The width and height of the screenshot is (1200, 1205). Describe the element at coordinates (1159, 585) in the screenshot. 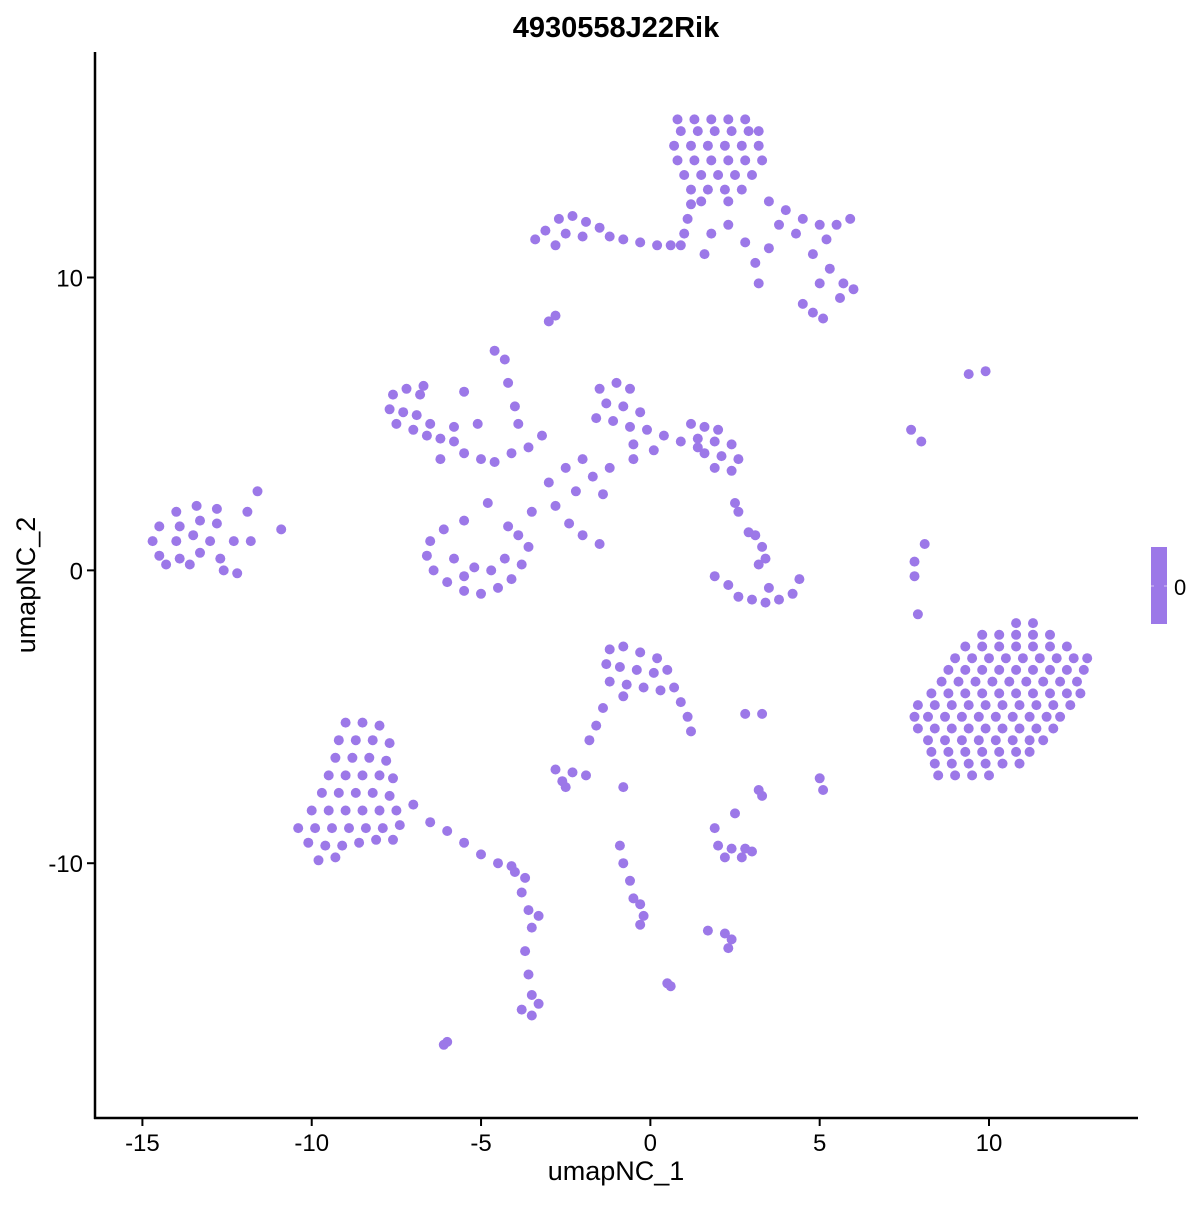

I see `legend-colorbar` at that location.